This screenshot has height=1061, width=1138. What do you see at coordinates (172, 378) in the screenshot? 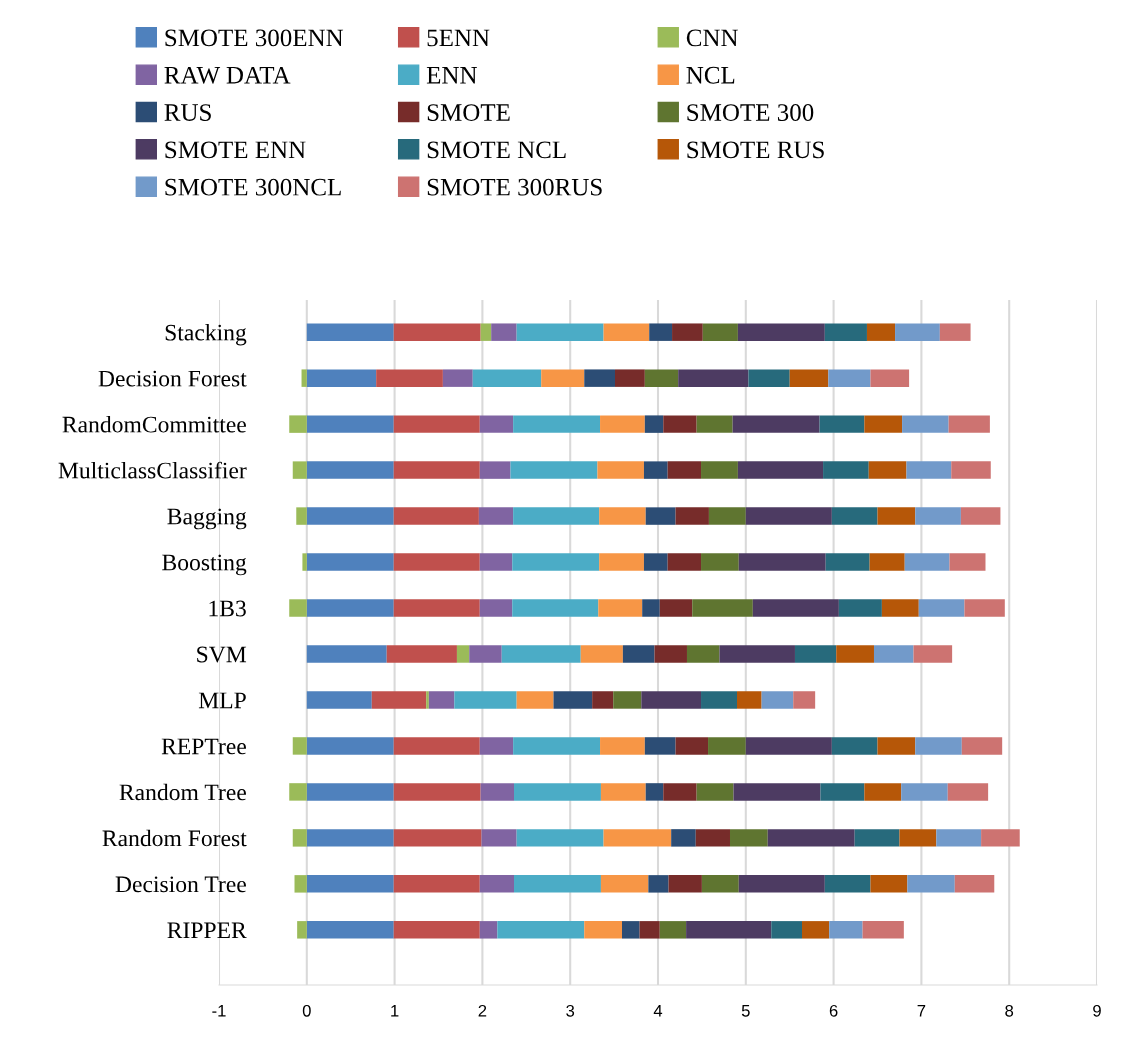
I see `y-tick-label: Decision Forest` at bounding box center [172, 378].